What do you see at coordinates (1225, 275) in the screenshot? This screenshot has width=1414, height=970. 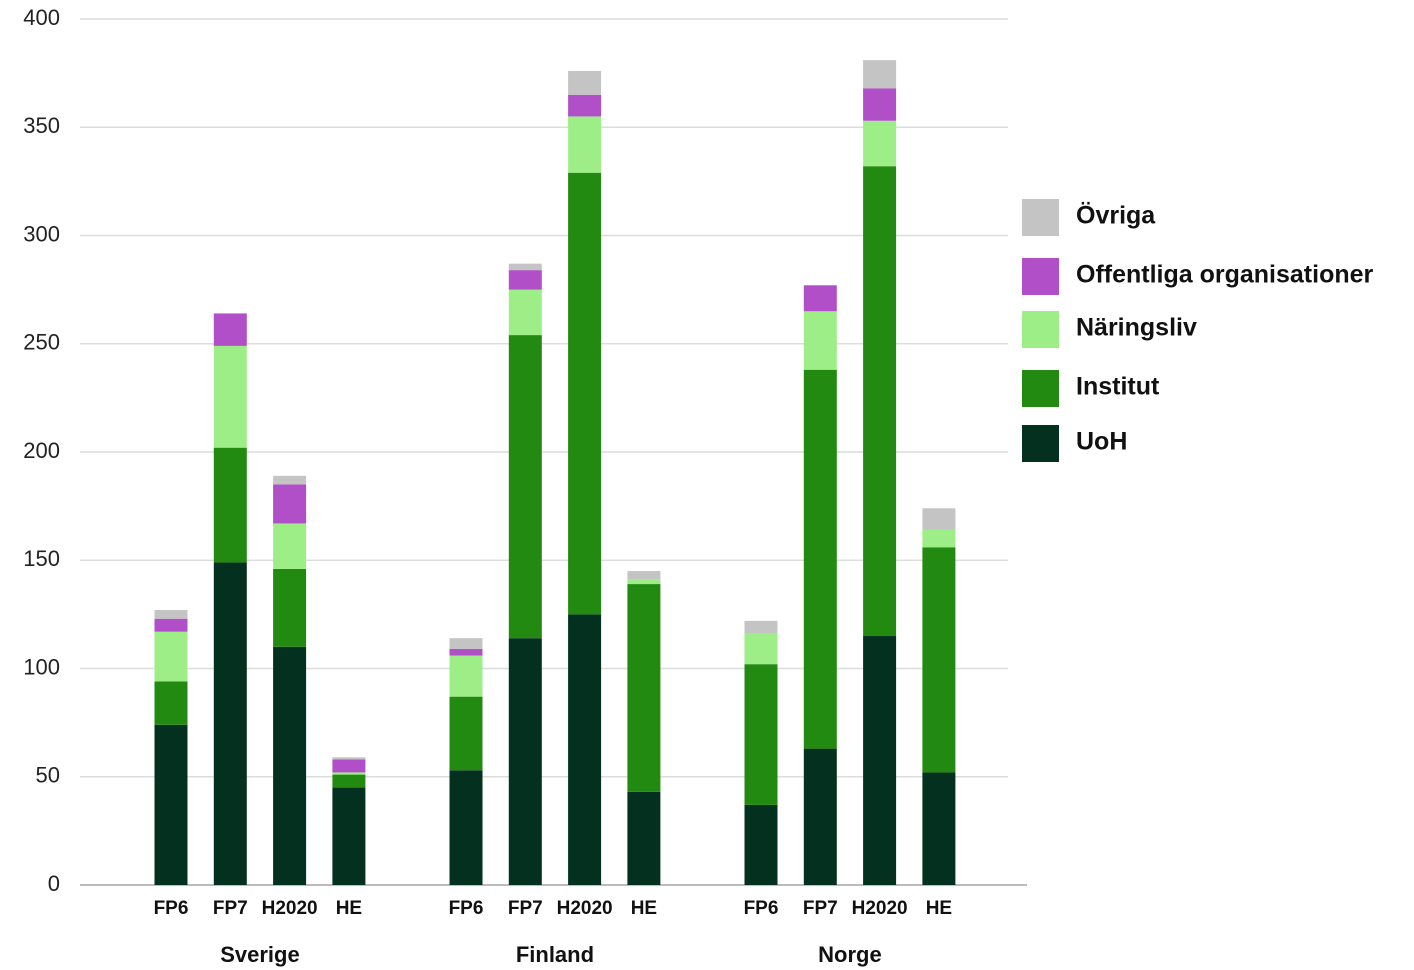 I see `legend-label: Offentliga organisationer` at bounding box center [1225, 275].